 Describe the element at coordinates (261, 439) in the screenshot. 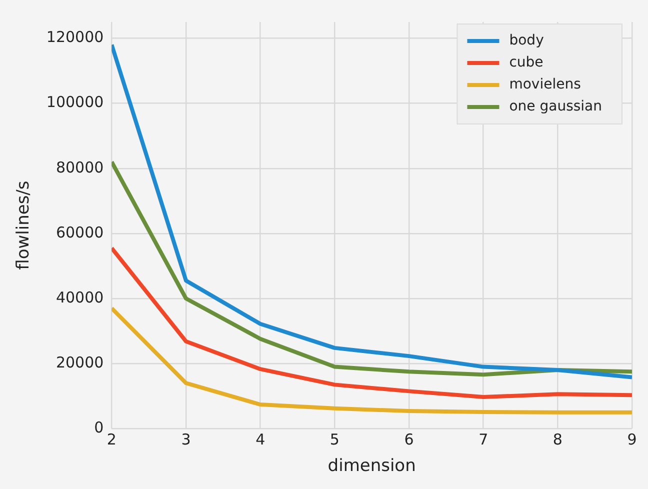

I see `x-tick-label: 4` at that location.